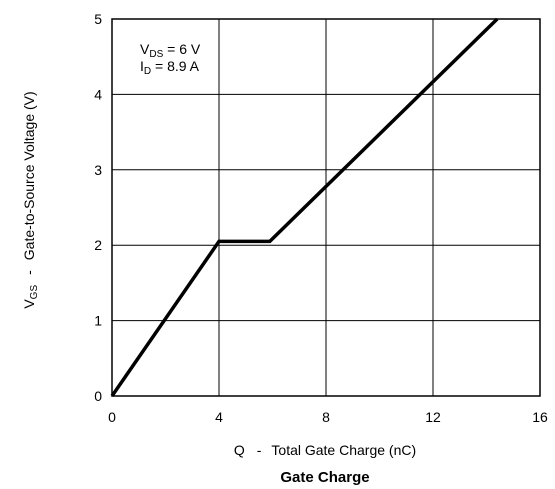 The width and height of the screenshot is (555, 489). I want to click on x-tick-label: 16, so click(540, 417).